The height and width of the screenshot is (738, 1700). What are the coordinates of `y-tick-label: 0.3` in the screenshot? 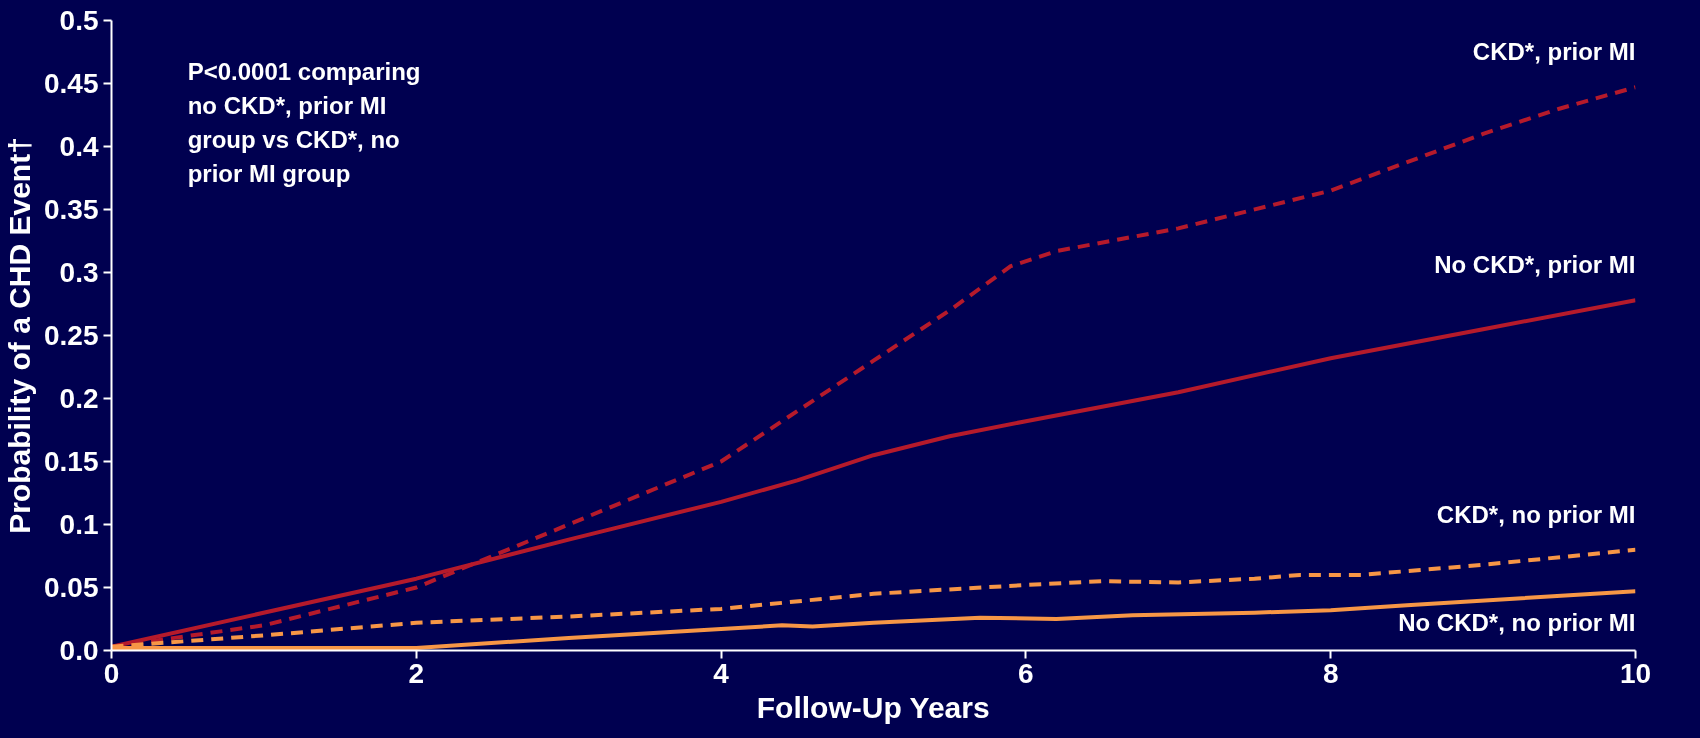 It's located at (79, 272).